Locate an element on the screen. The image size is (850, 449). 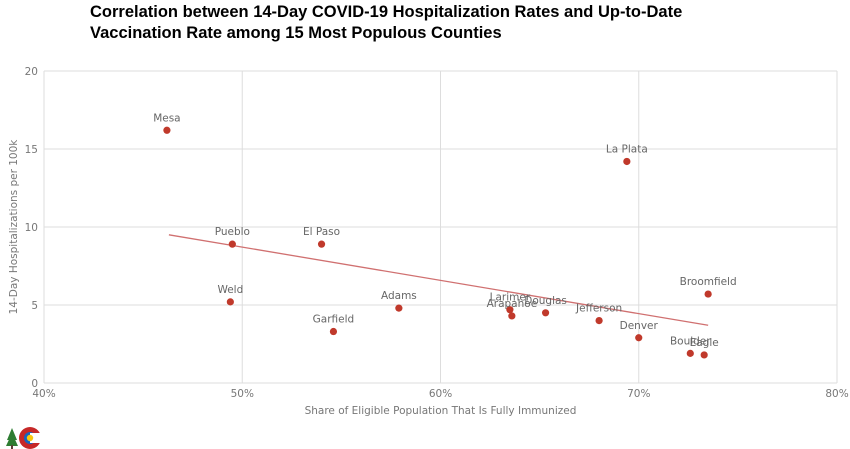
point-label: Arapahoe is located at coordinates (512, 304).